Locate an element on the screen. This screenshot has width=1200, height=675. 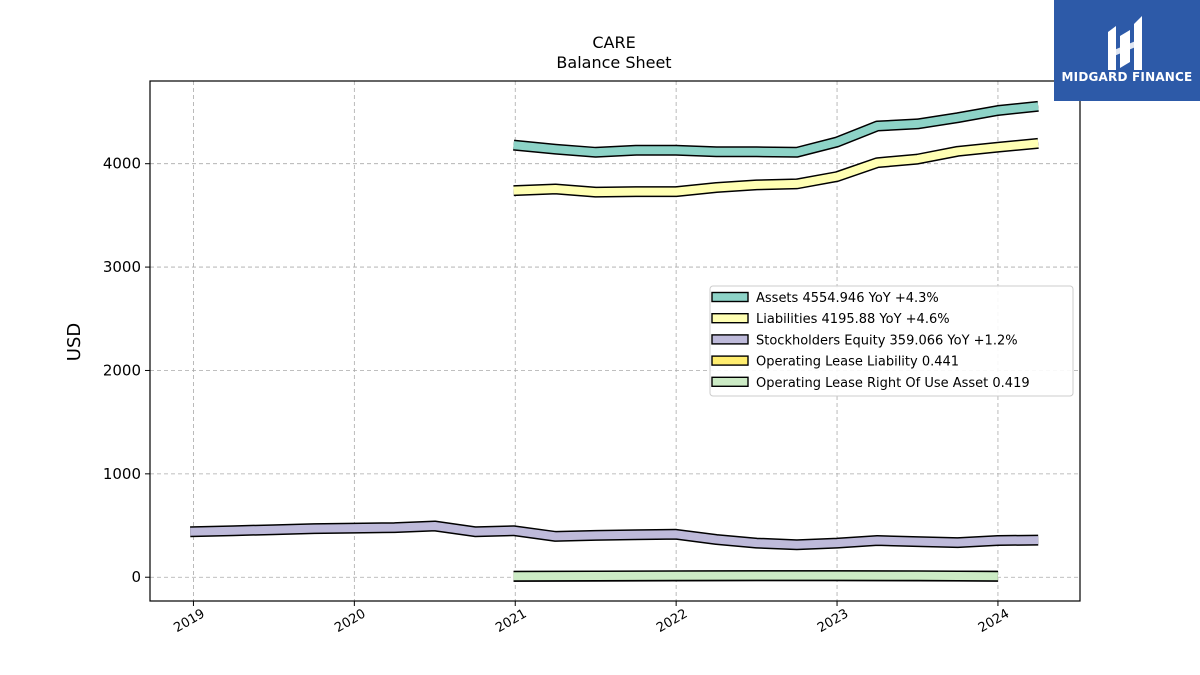
y-axis-label: USD is located at coordinates (74, 342).